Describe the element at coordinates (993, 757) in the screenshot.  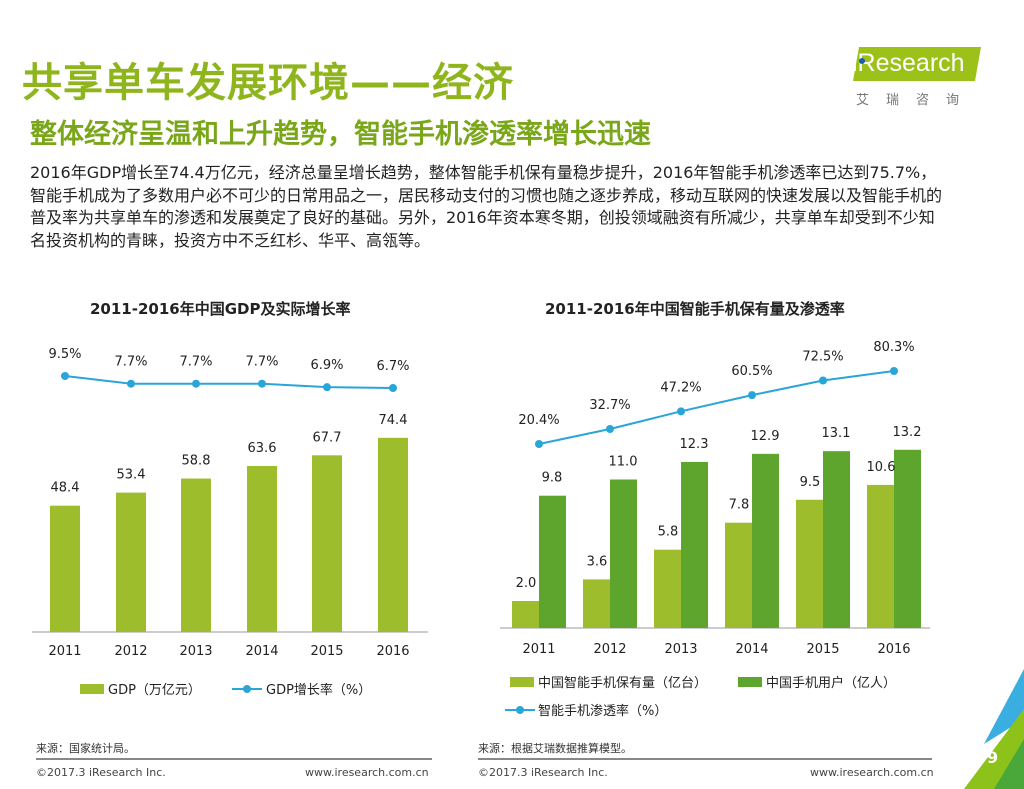
I see `page-number: 9` at that location.